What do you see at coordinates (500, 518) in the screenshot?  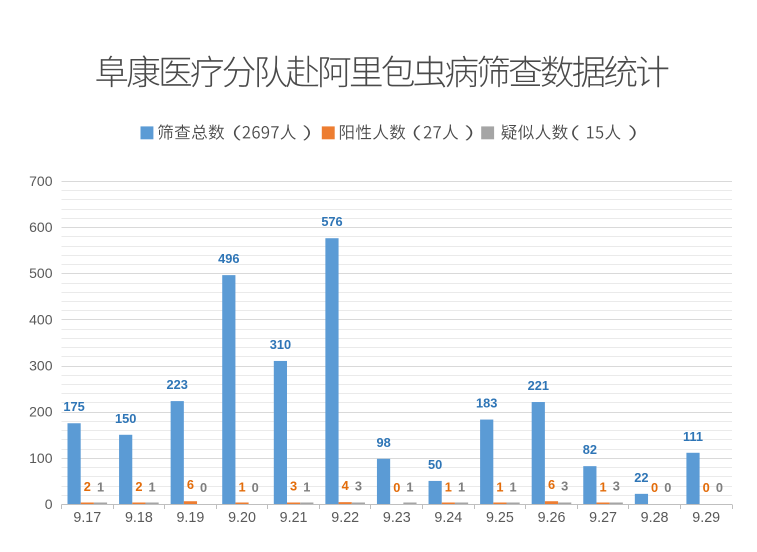 I see `svg-text: 9.25` at bounding box center [500, 518].